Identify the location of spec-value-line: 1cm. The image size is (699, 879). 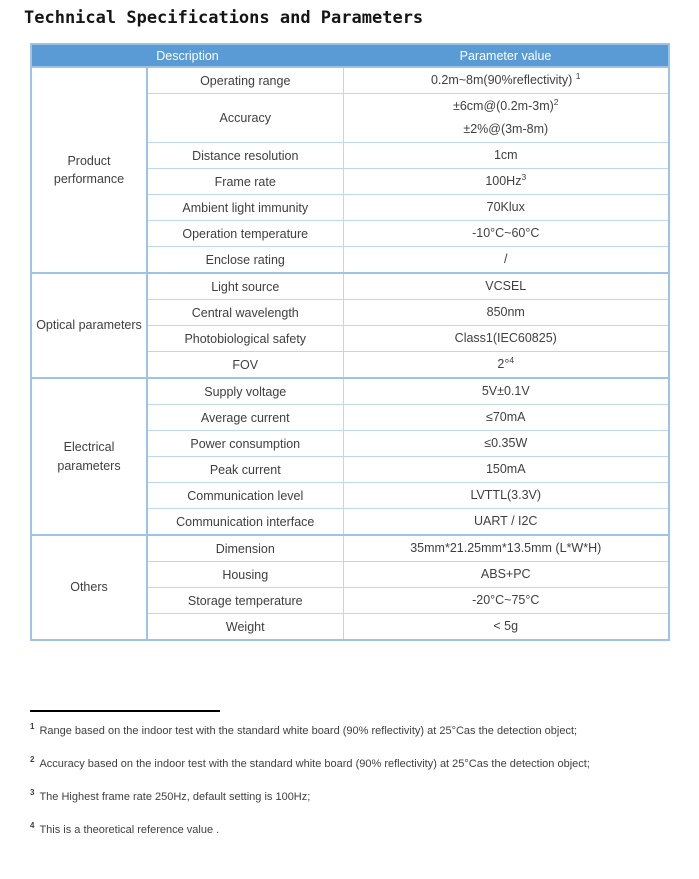
(505, 155).